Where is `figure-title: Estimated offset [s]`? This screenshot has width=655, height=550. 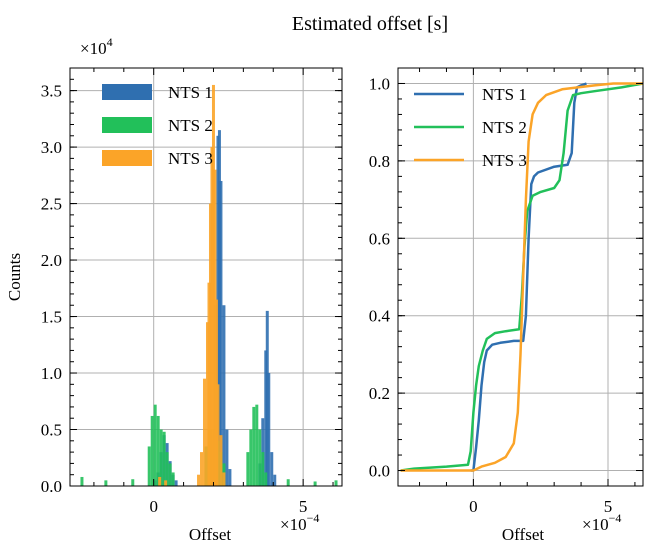
figure-title: Estimated offset [s] is located at coordinates (370, 24).